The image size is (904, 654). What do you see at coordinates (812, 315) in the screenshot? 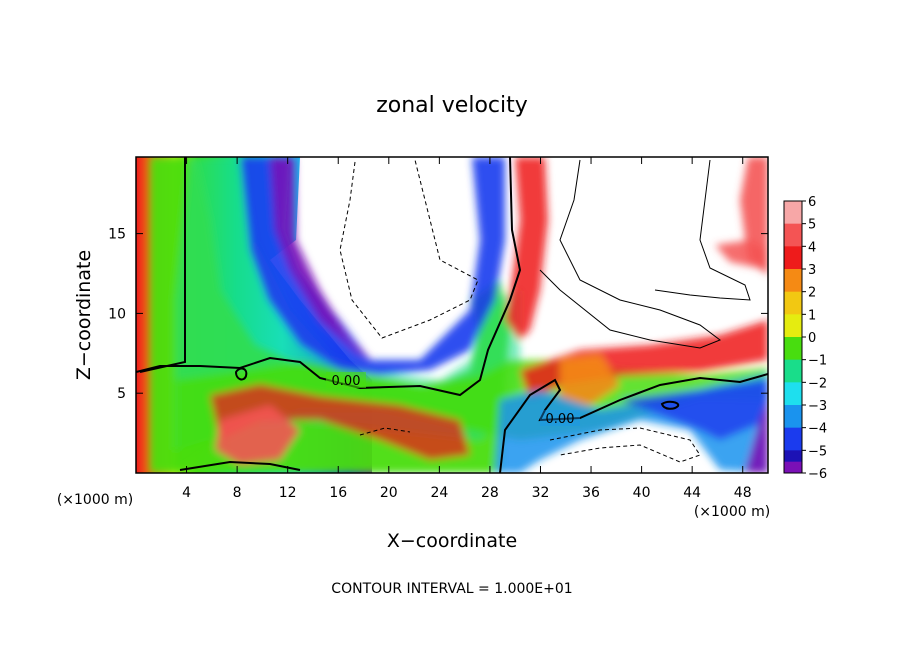
I see `colorbar-label: 1` at bounding box center [812, 315].